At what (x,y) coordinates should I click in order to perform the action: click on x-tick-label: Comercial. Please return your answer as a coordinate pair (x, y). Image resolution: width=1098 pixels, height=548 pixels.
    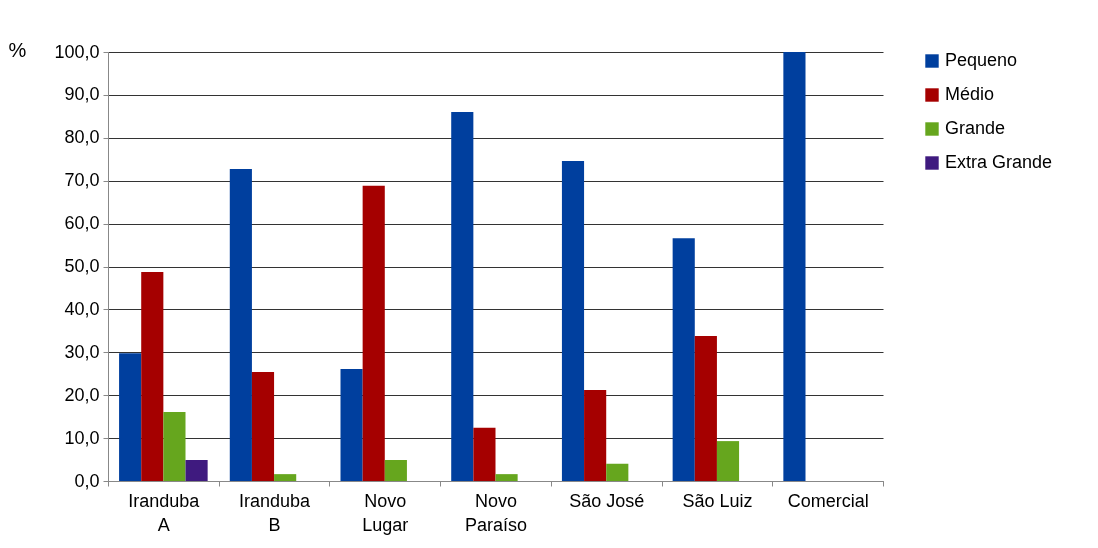
    Looking at the image, I should click on (828, 500).